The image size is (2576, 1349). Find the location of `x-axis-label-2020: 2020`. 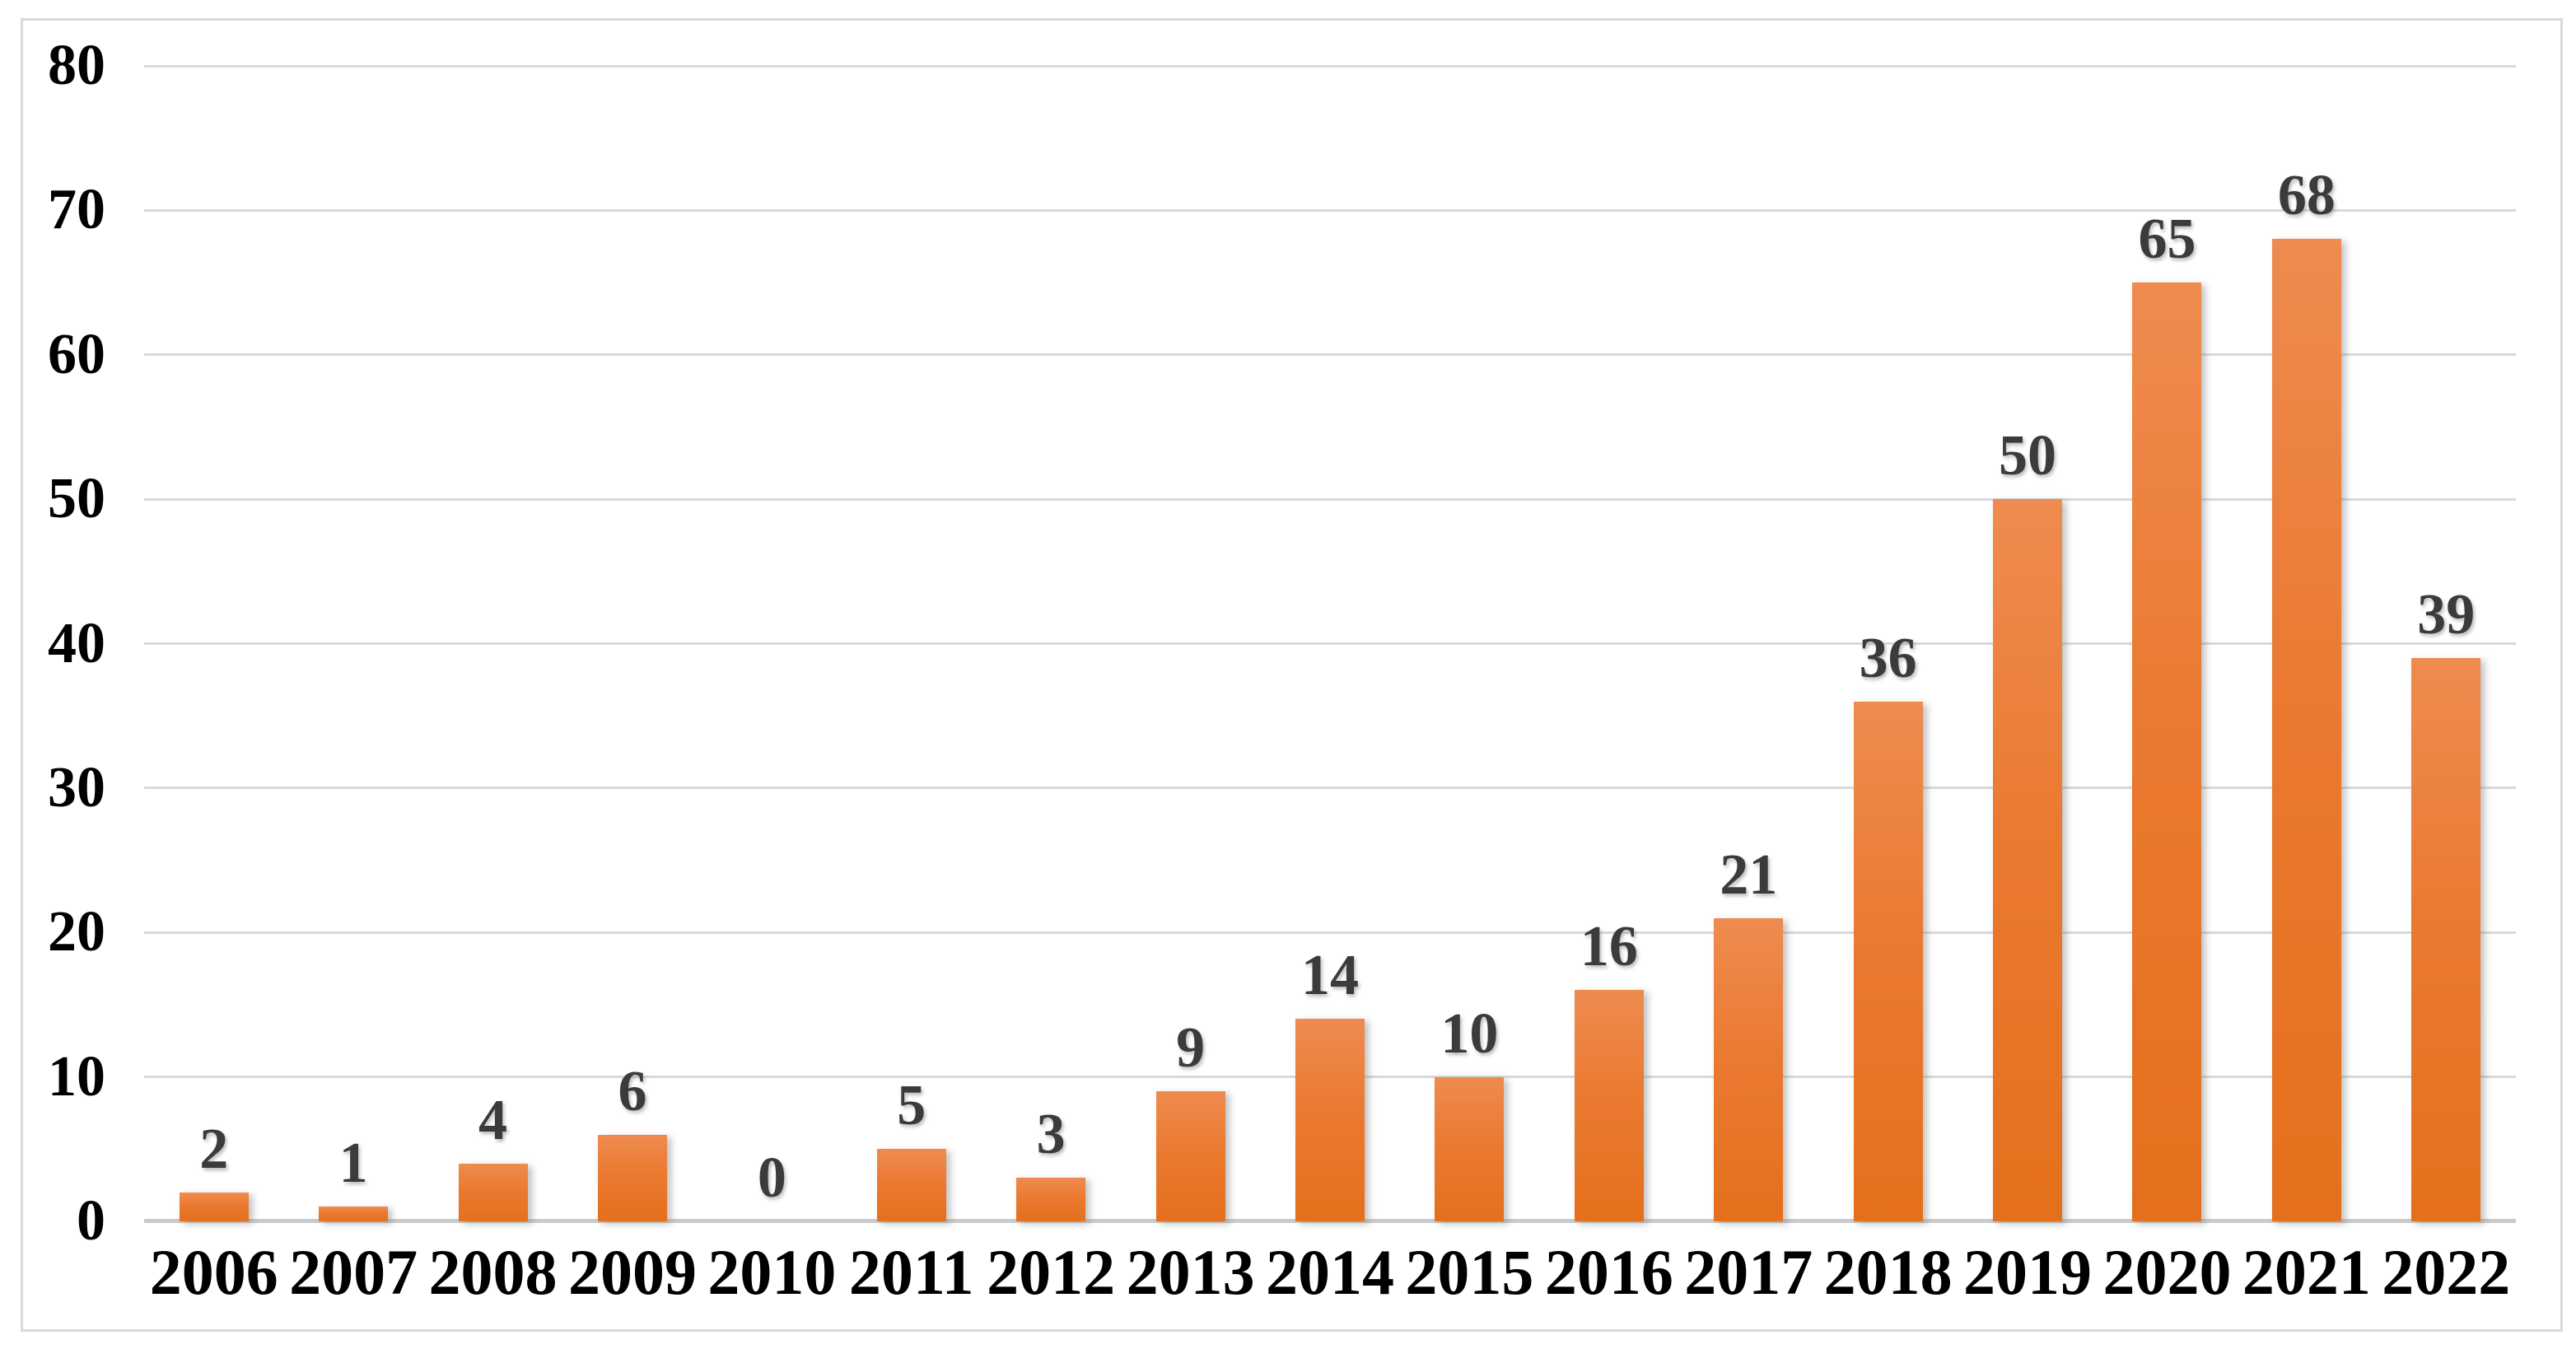

x-axis-label-2020: 2020 is located at coordinates (2167, 1272).